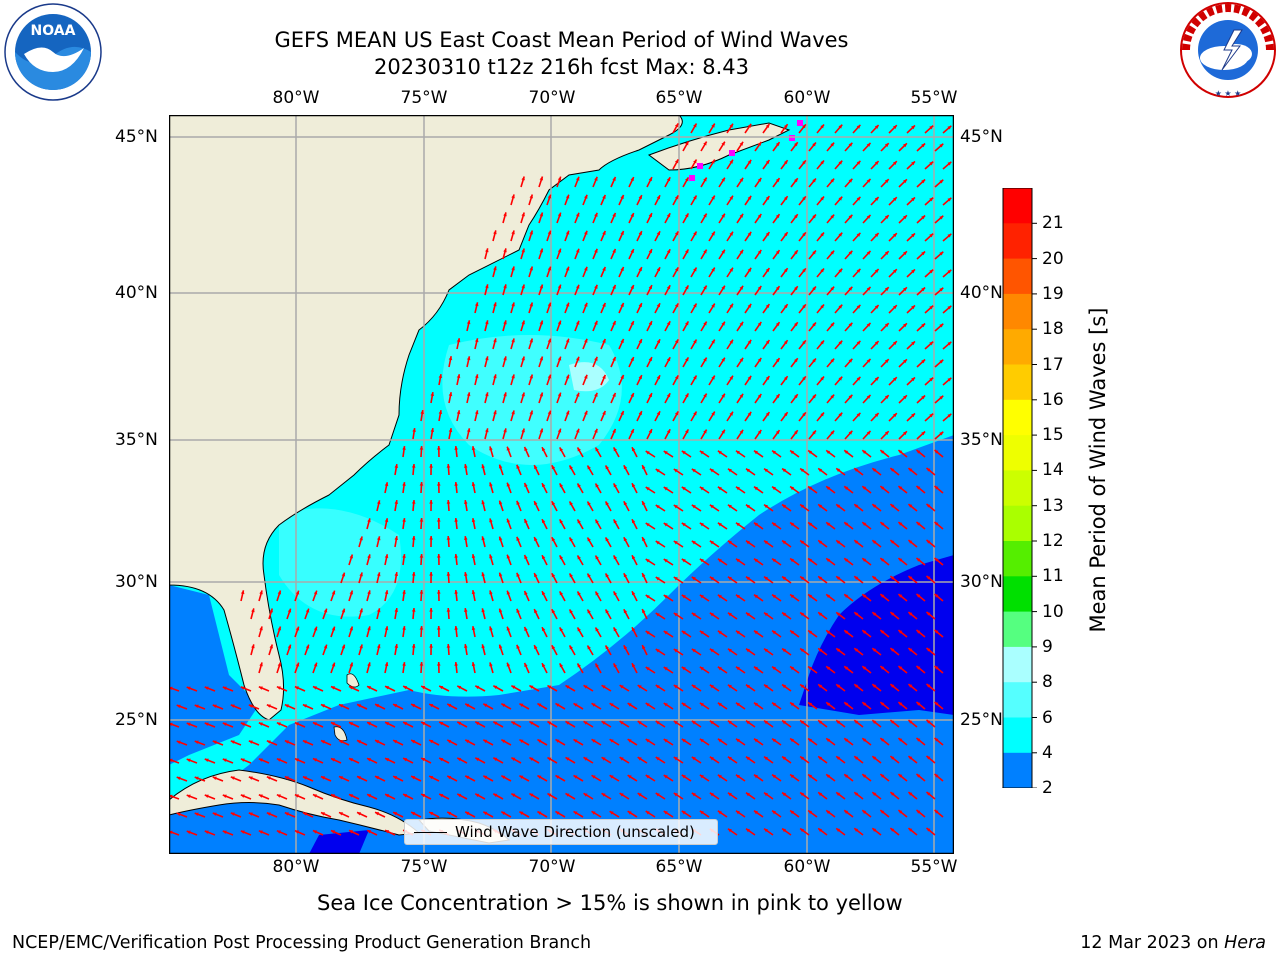  Describe the element at coordinates (1173, 943) in the screenshot. I see `footer-date: 12 Mar 2023 on Hera` at that location.